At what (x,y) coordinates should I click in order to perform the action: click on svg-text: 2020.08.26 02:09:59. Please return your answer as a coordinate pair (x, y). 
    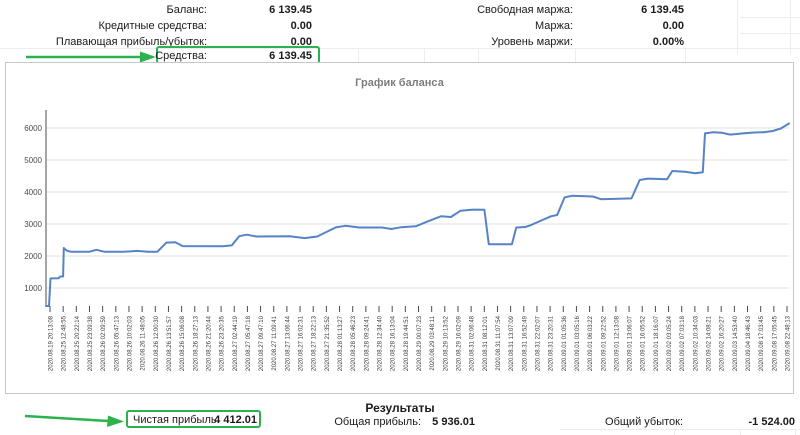
    Looking at the image, I should click on (104, 343).